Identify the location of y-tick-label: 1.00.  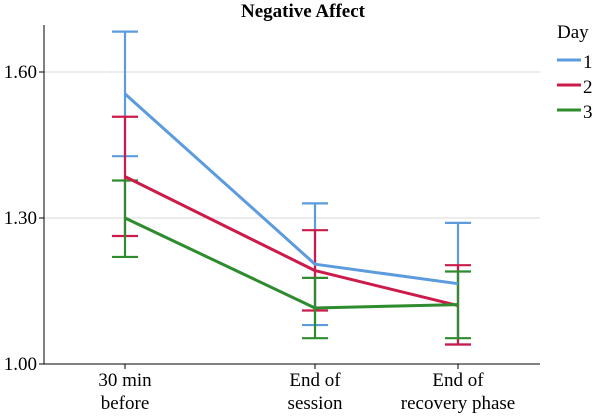
(20, 364).